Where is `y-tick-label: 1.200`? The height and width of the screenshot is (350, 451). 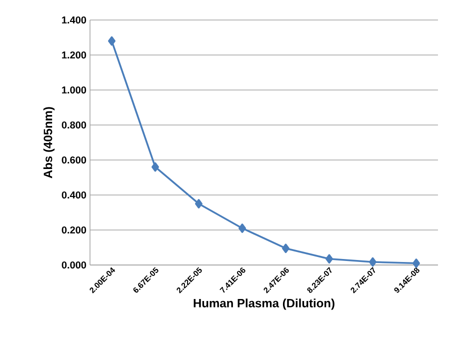
y-tick-label: 1.200 is located at coordinates (74, 55).